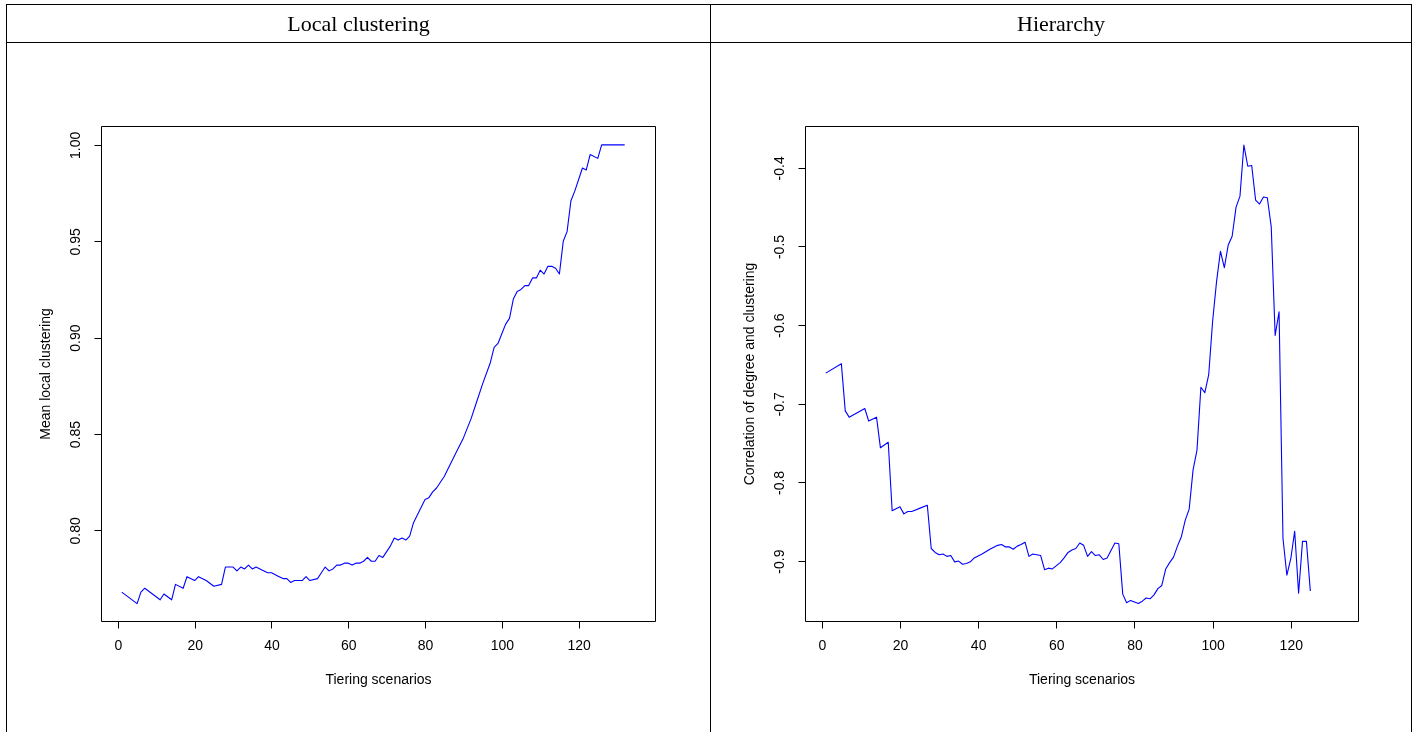 The image size is (1417, 732). What do you see at coordinates (778, 247) in the screenshot?
I see `y-tick-label: -0.5` at bounding box center [778, 247].